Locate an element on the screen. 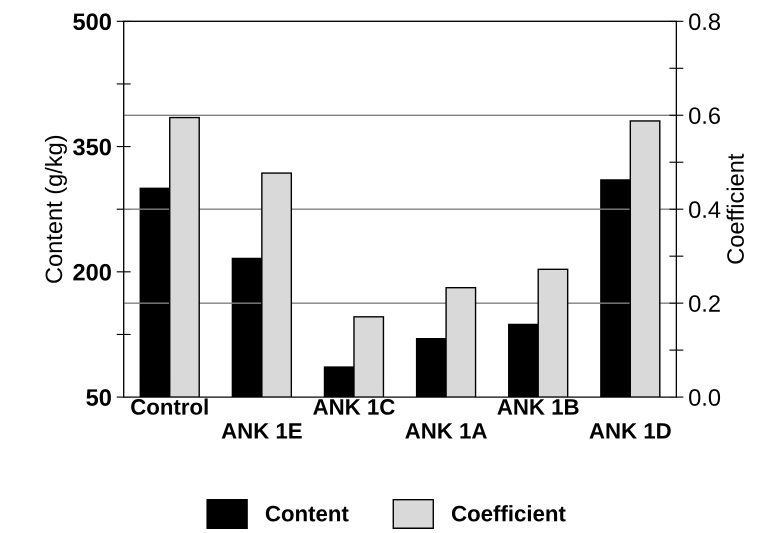  x-tick-label: ANK 1A is located at coordinates (446, 431).